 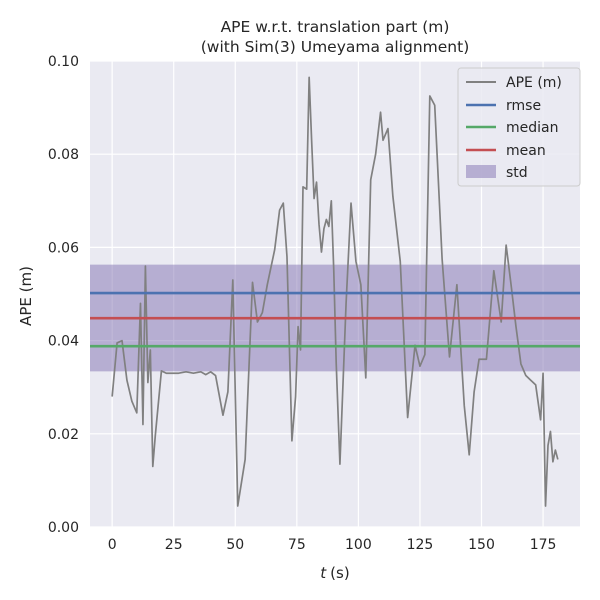 What do you see at coordinates (420, 545) in the screenshot?
I see `x-tick-label: 125` at bounding box center [420, 545].